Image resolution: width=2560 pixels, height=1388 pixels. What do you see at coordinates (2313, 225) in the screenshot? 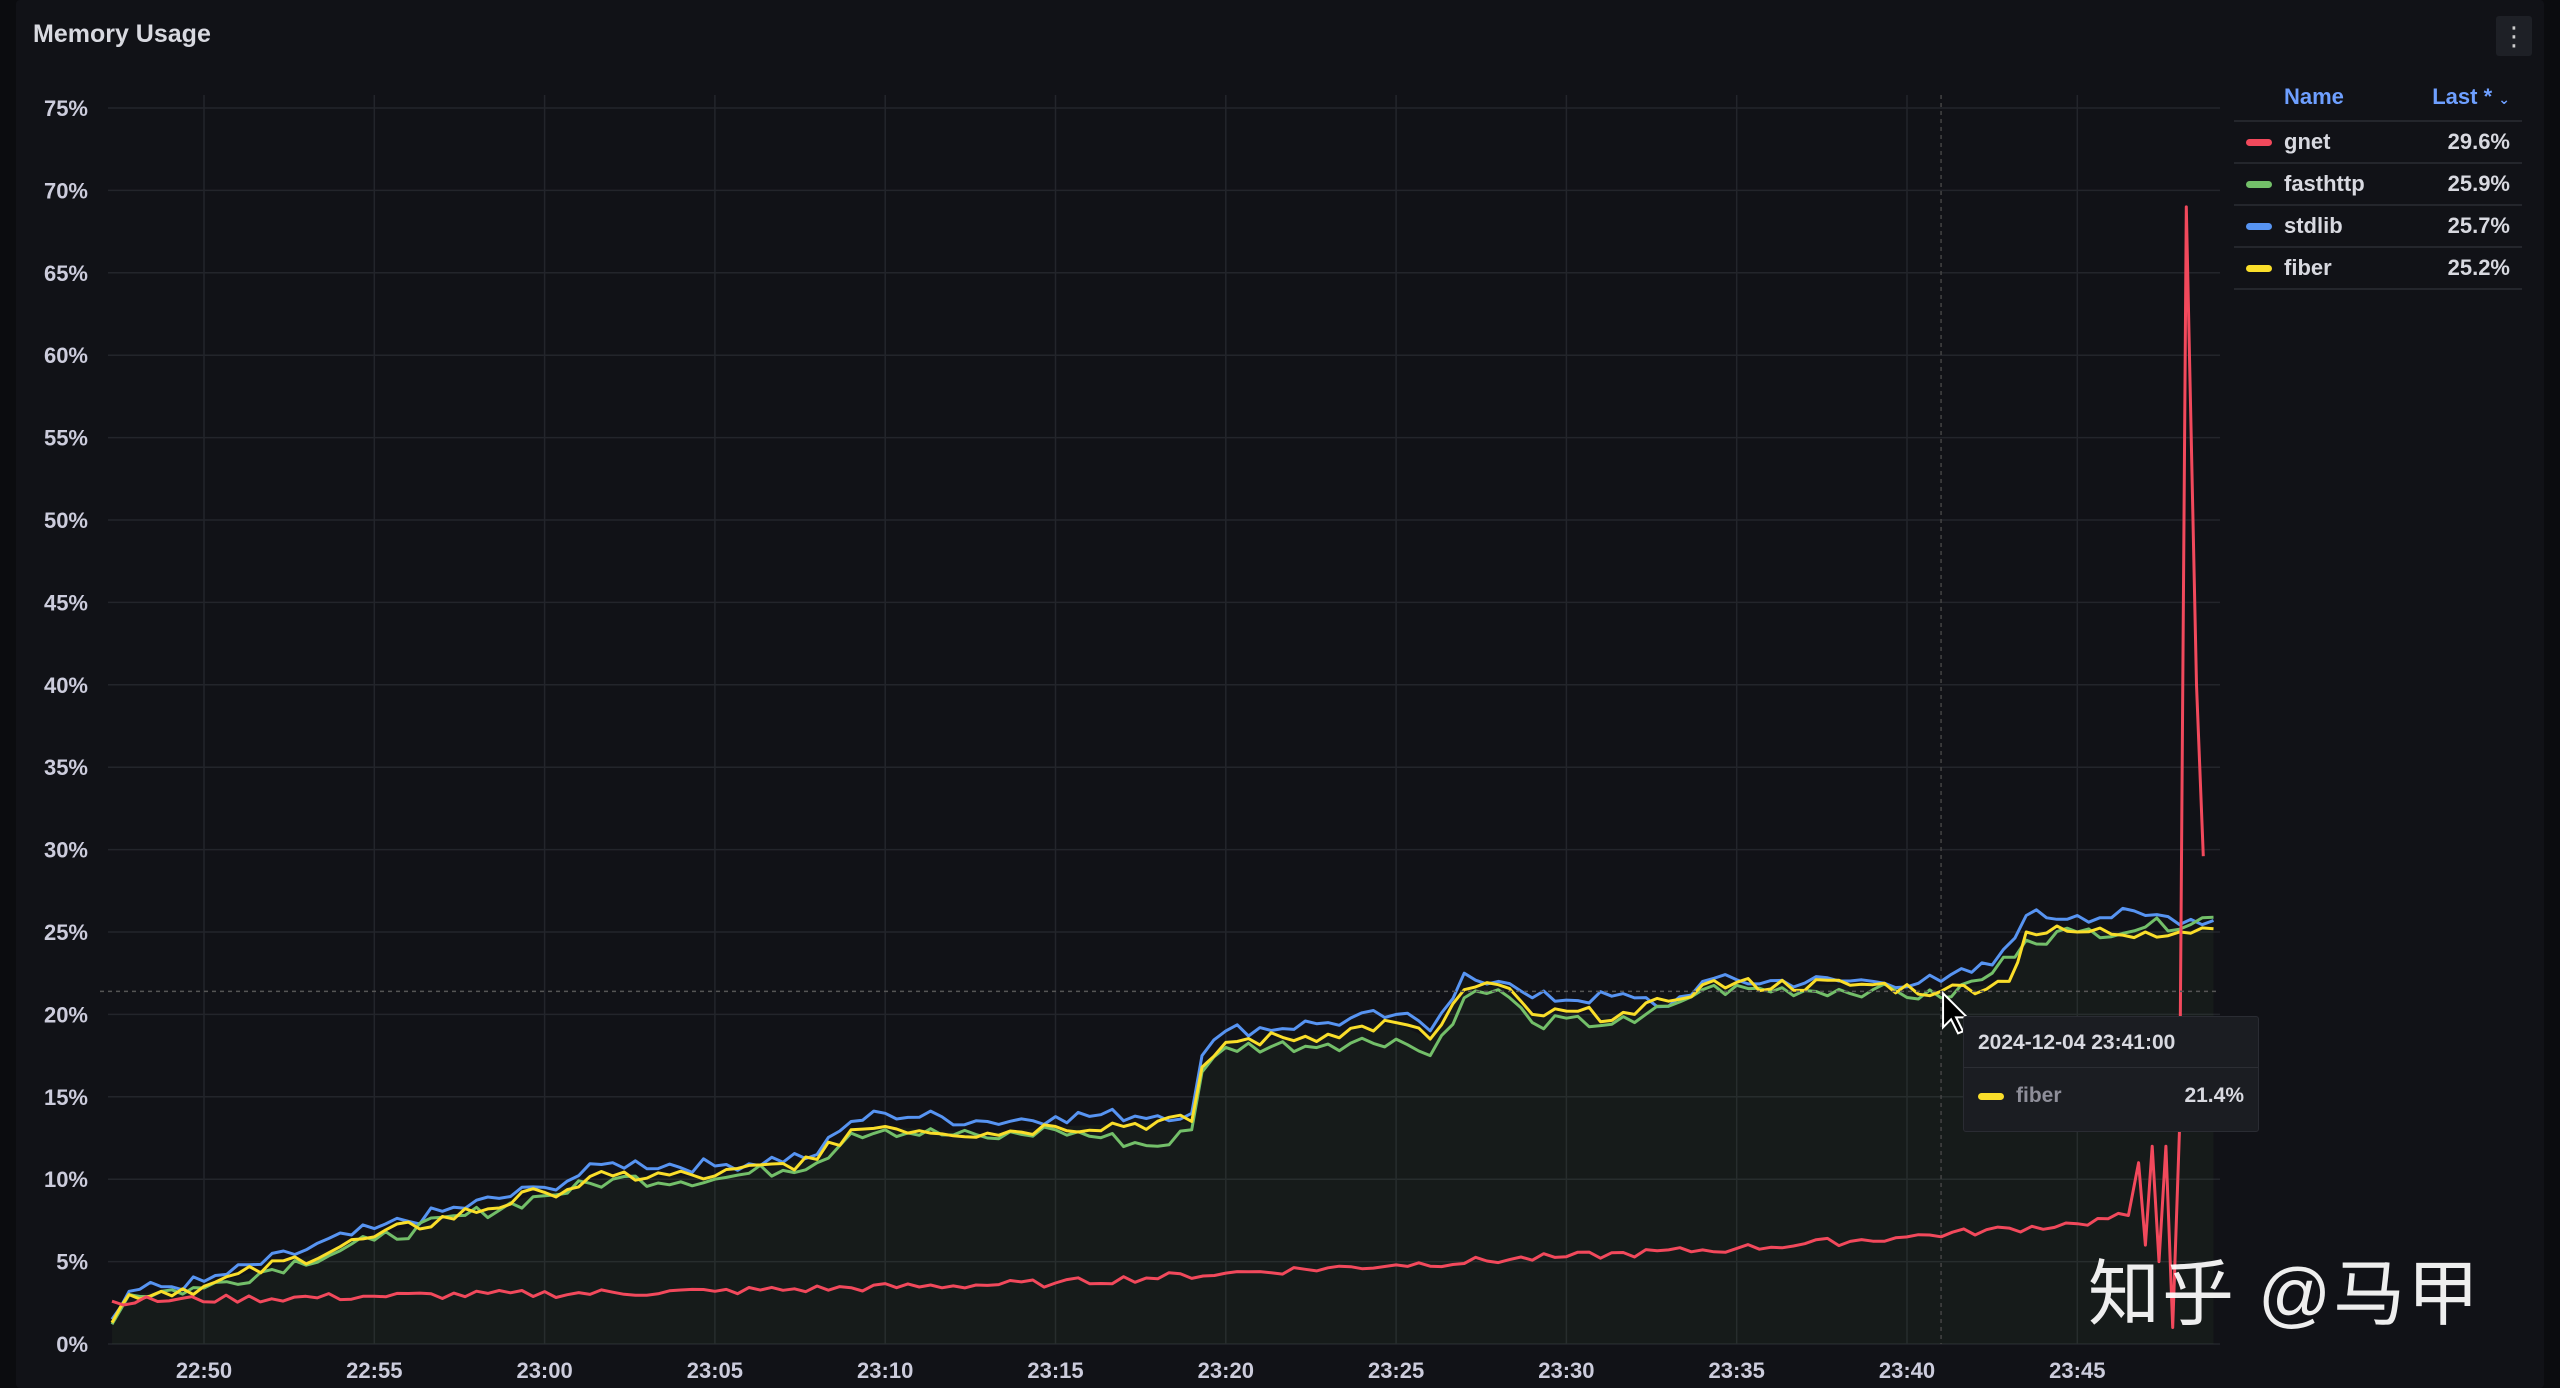
I see `legend-item-name: stdlib` at bounding box center [2313, 225].